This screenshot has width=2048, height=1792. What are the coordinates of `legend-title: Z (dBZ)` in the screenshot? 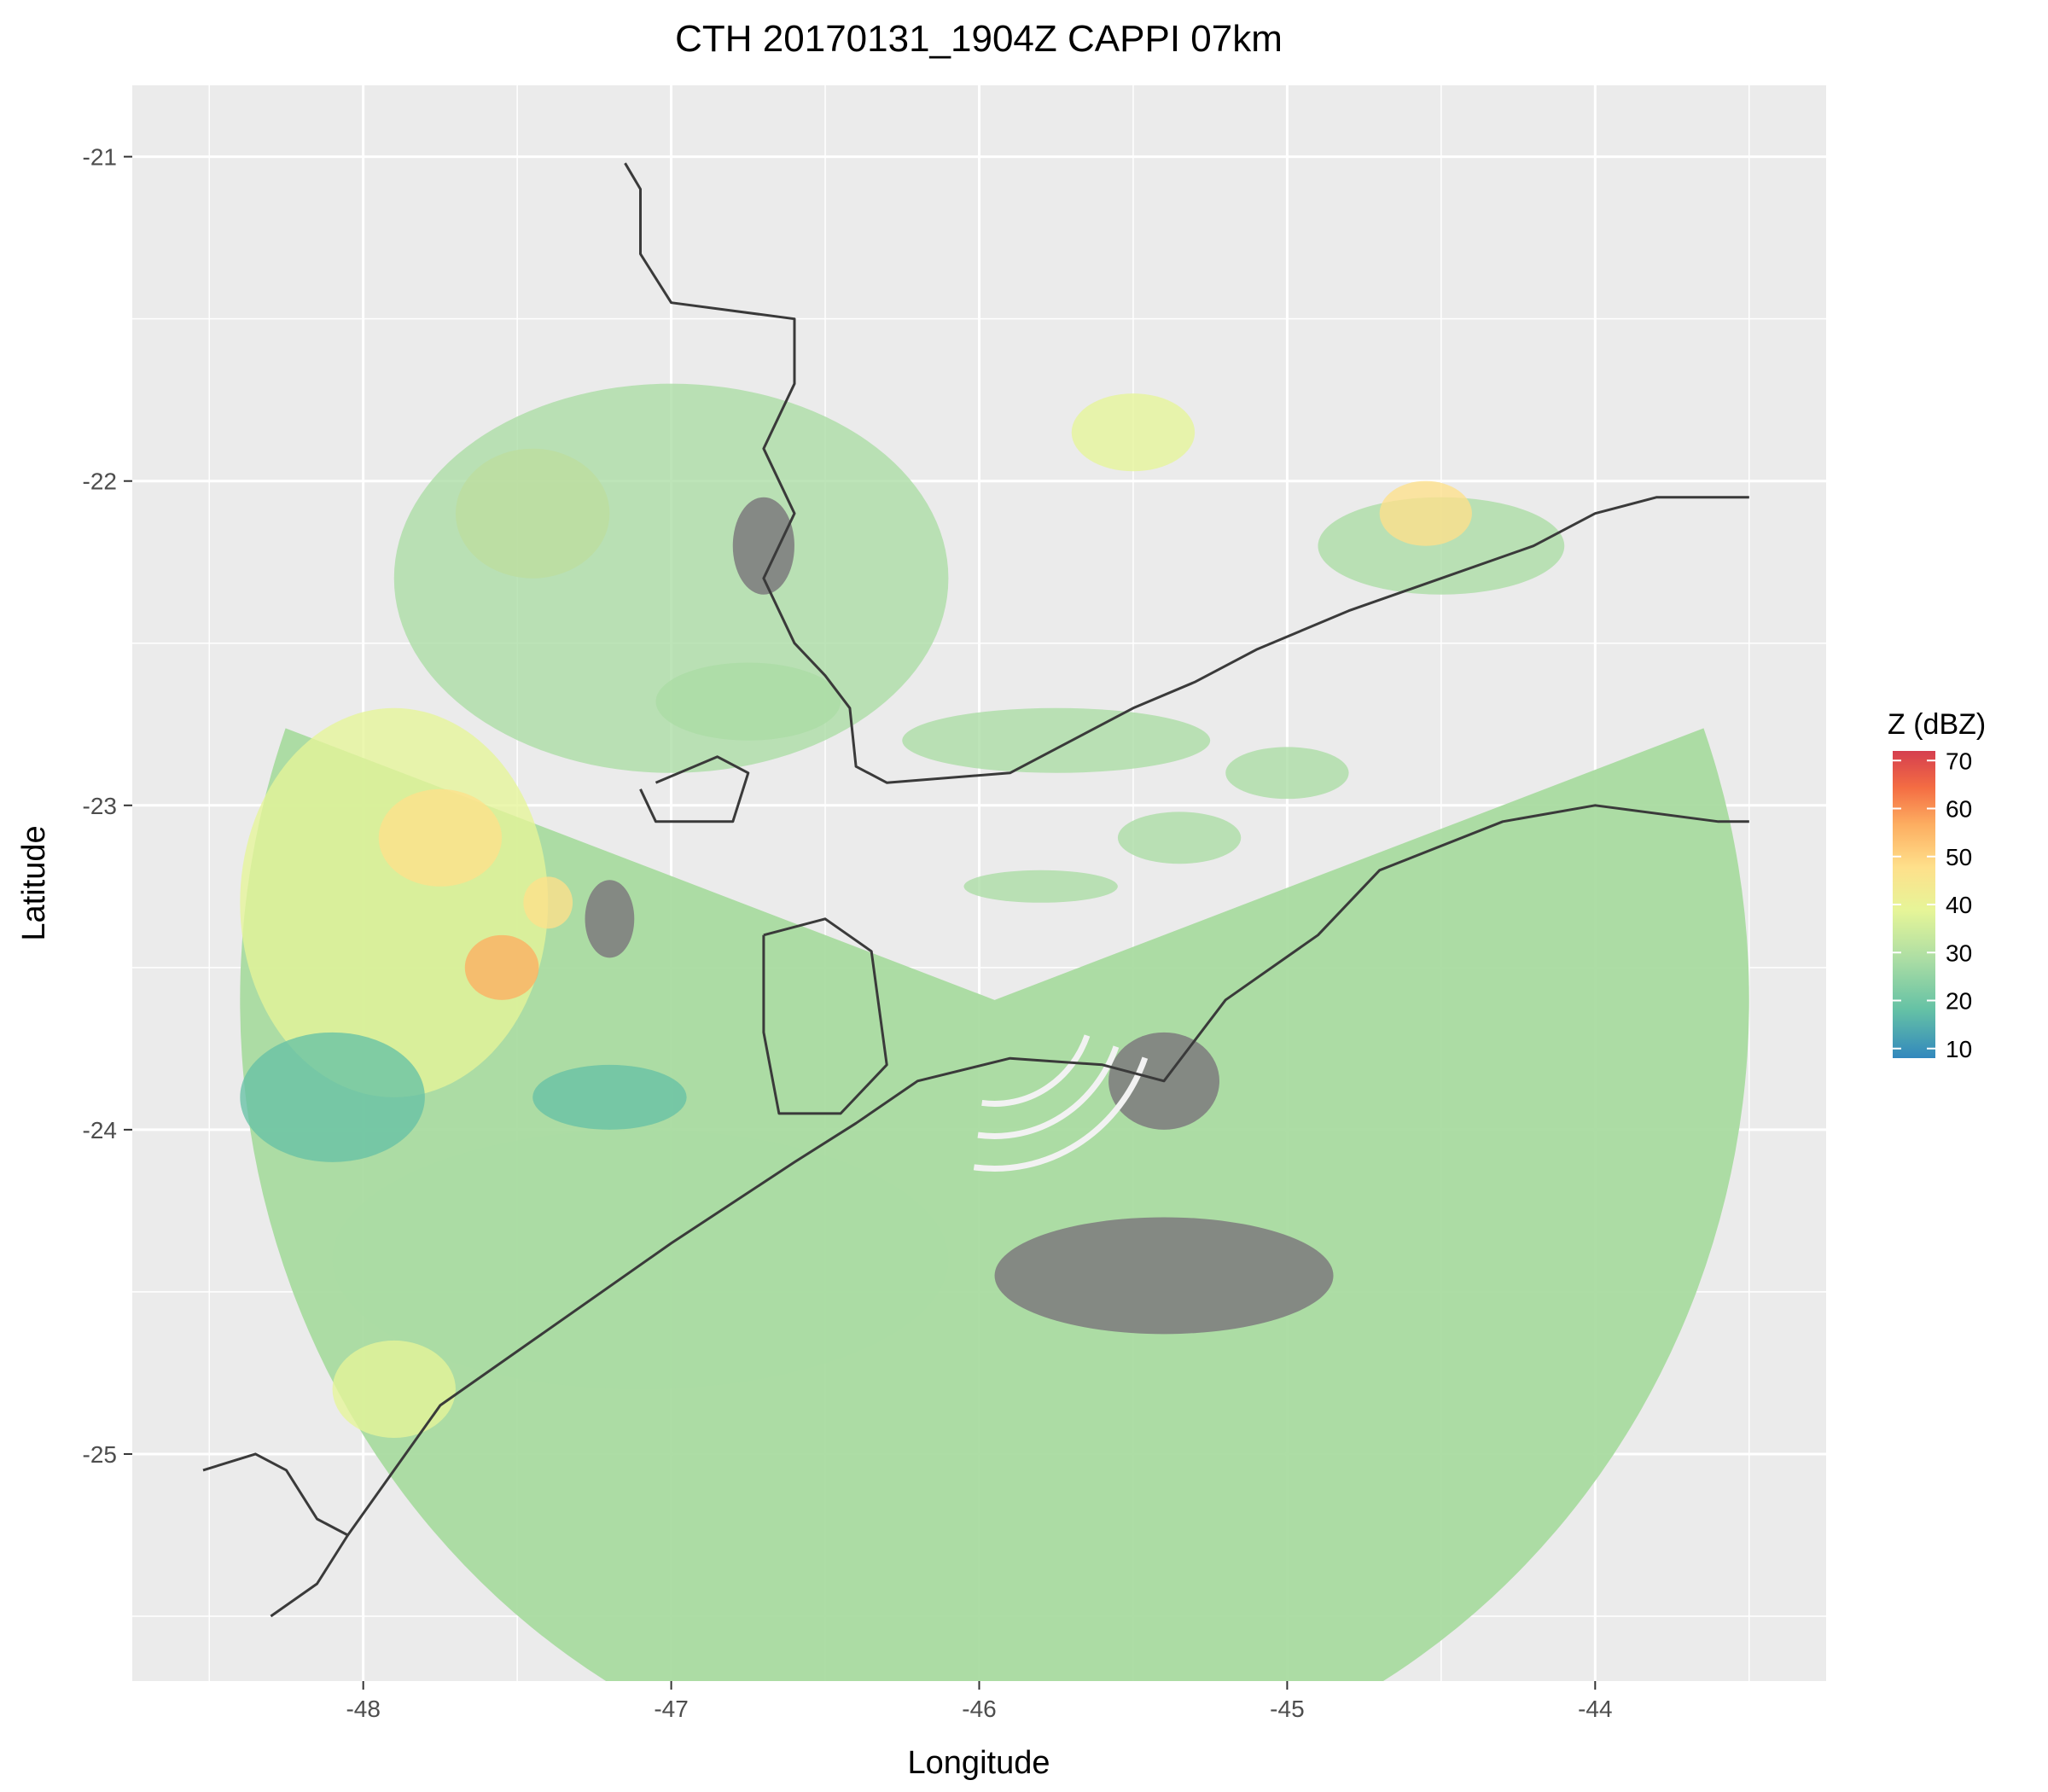 It's located at (1937, 724).